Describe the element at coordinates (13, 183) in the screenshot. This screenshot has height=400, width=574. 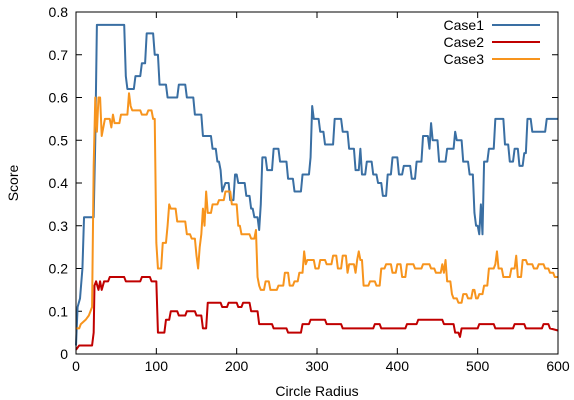
I see `y-axis-label: Score` at that location.